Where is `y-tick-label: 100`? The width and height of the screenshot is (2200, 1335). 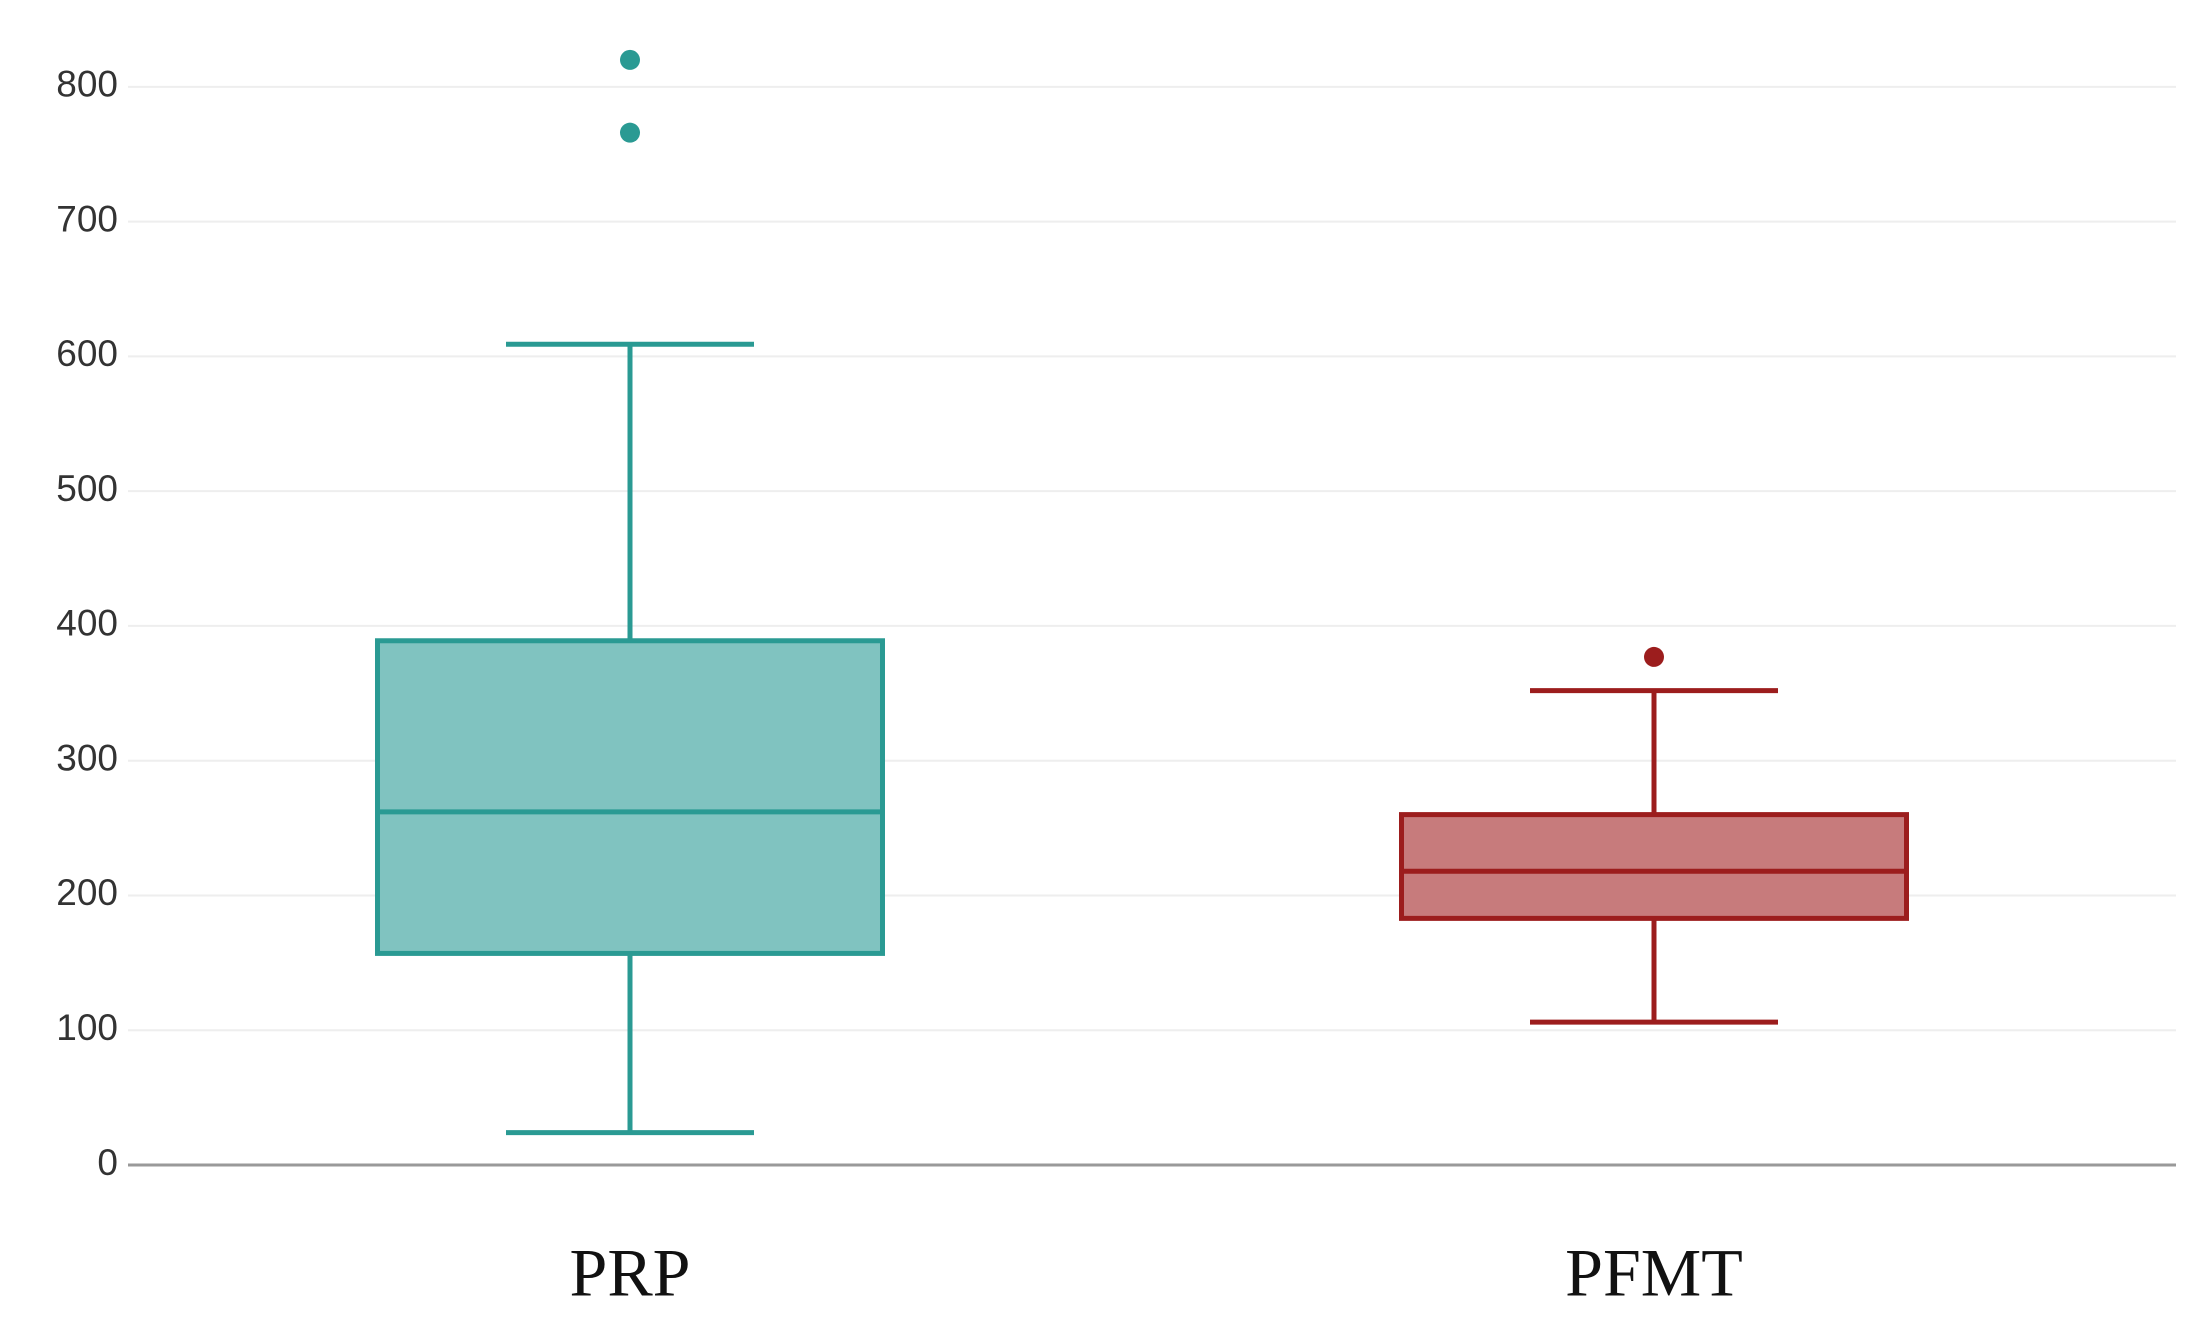 y-tick-label: 100 is located at coordinates (87, 1027).